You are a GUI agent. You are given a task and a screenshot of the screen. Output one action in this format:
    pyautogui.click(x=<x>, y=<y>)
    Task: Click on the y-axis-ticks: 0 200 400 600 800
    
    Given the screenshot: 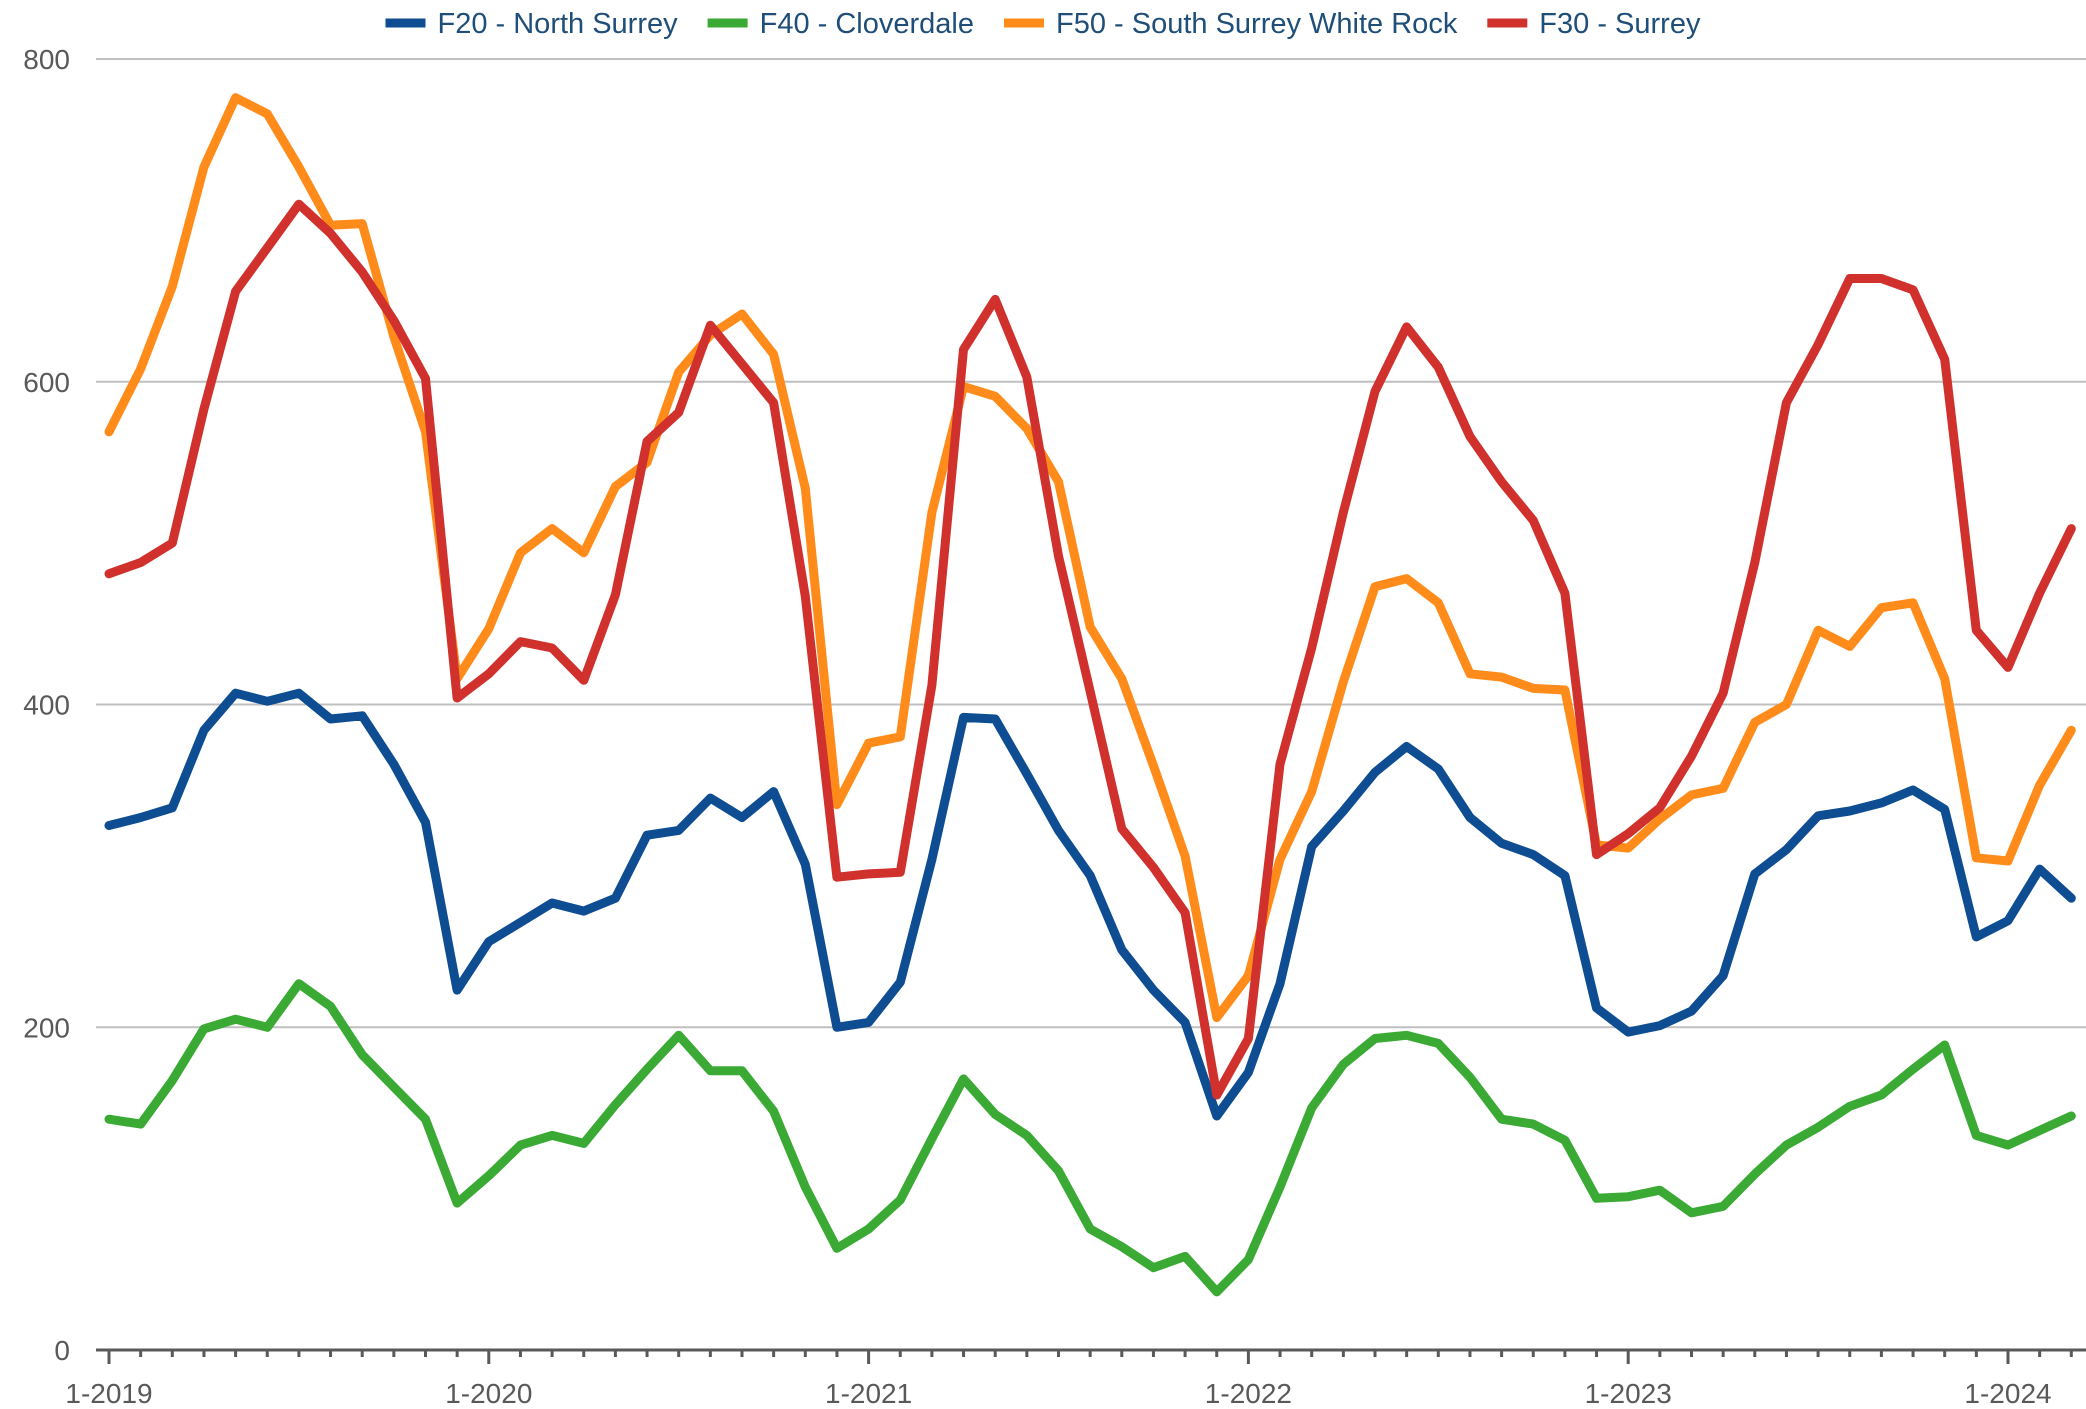 What is the action you would take?
    pyautogui.click(x=46, y=705)
    